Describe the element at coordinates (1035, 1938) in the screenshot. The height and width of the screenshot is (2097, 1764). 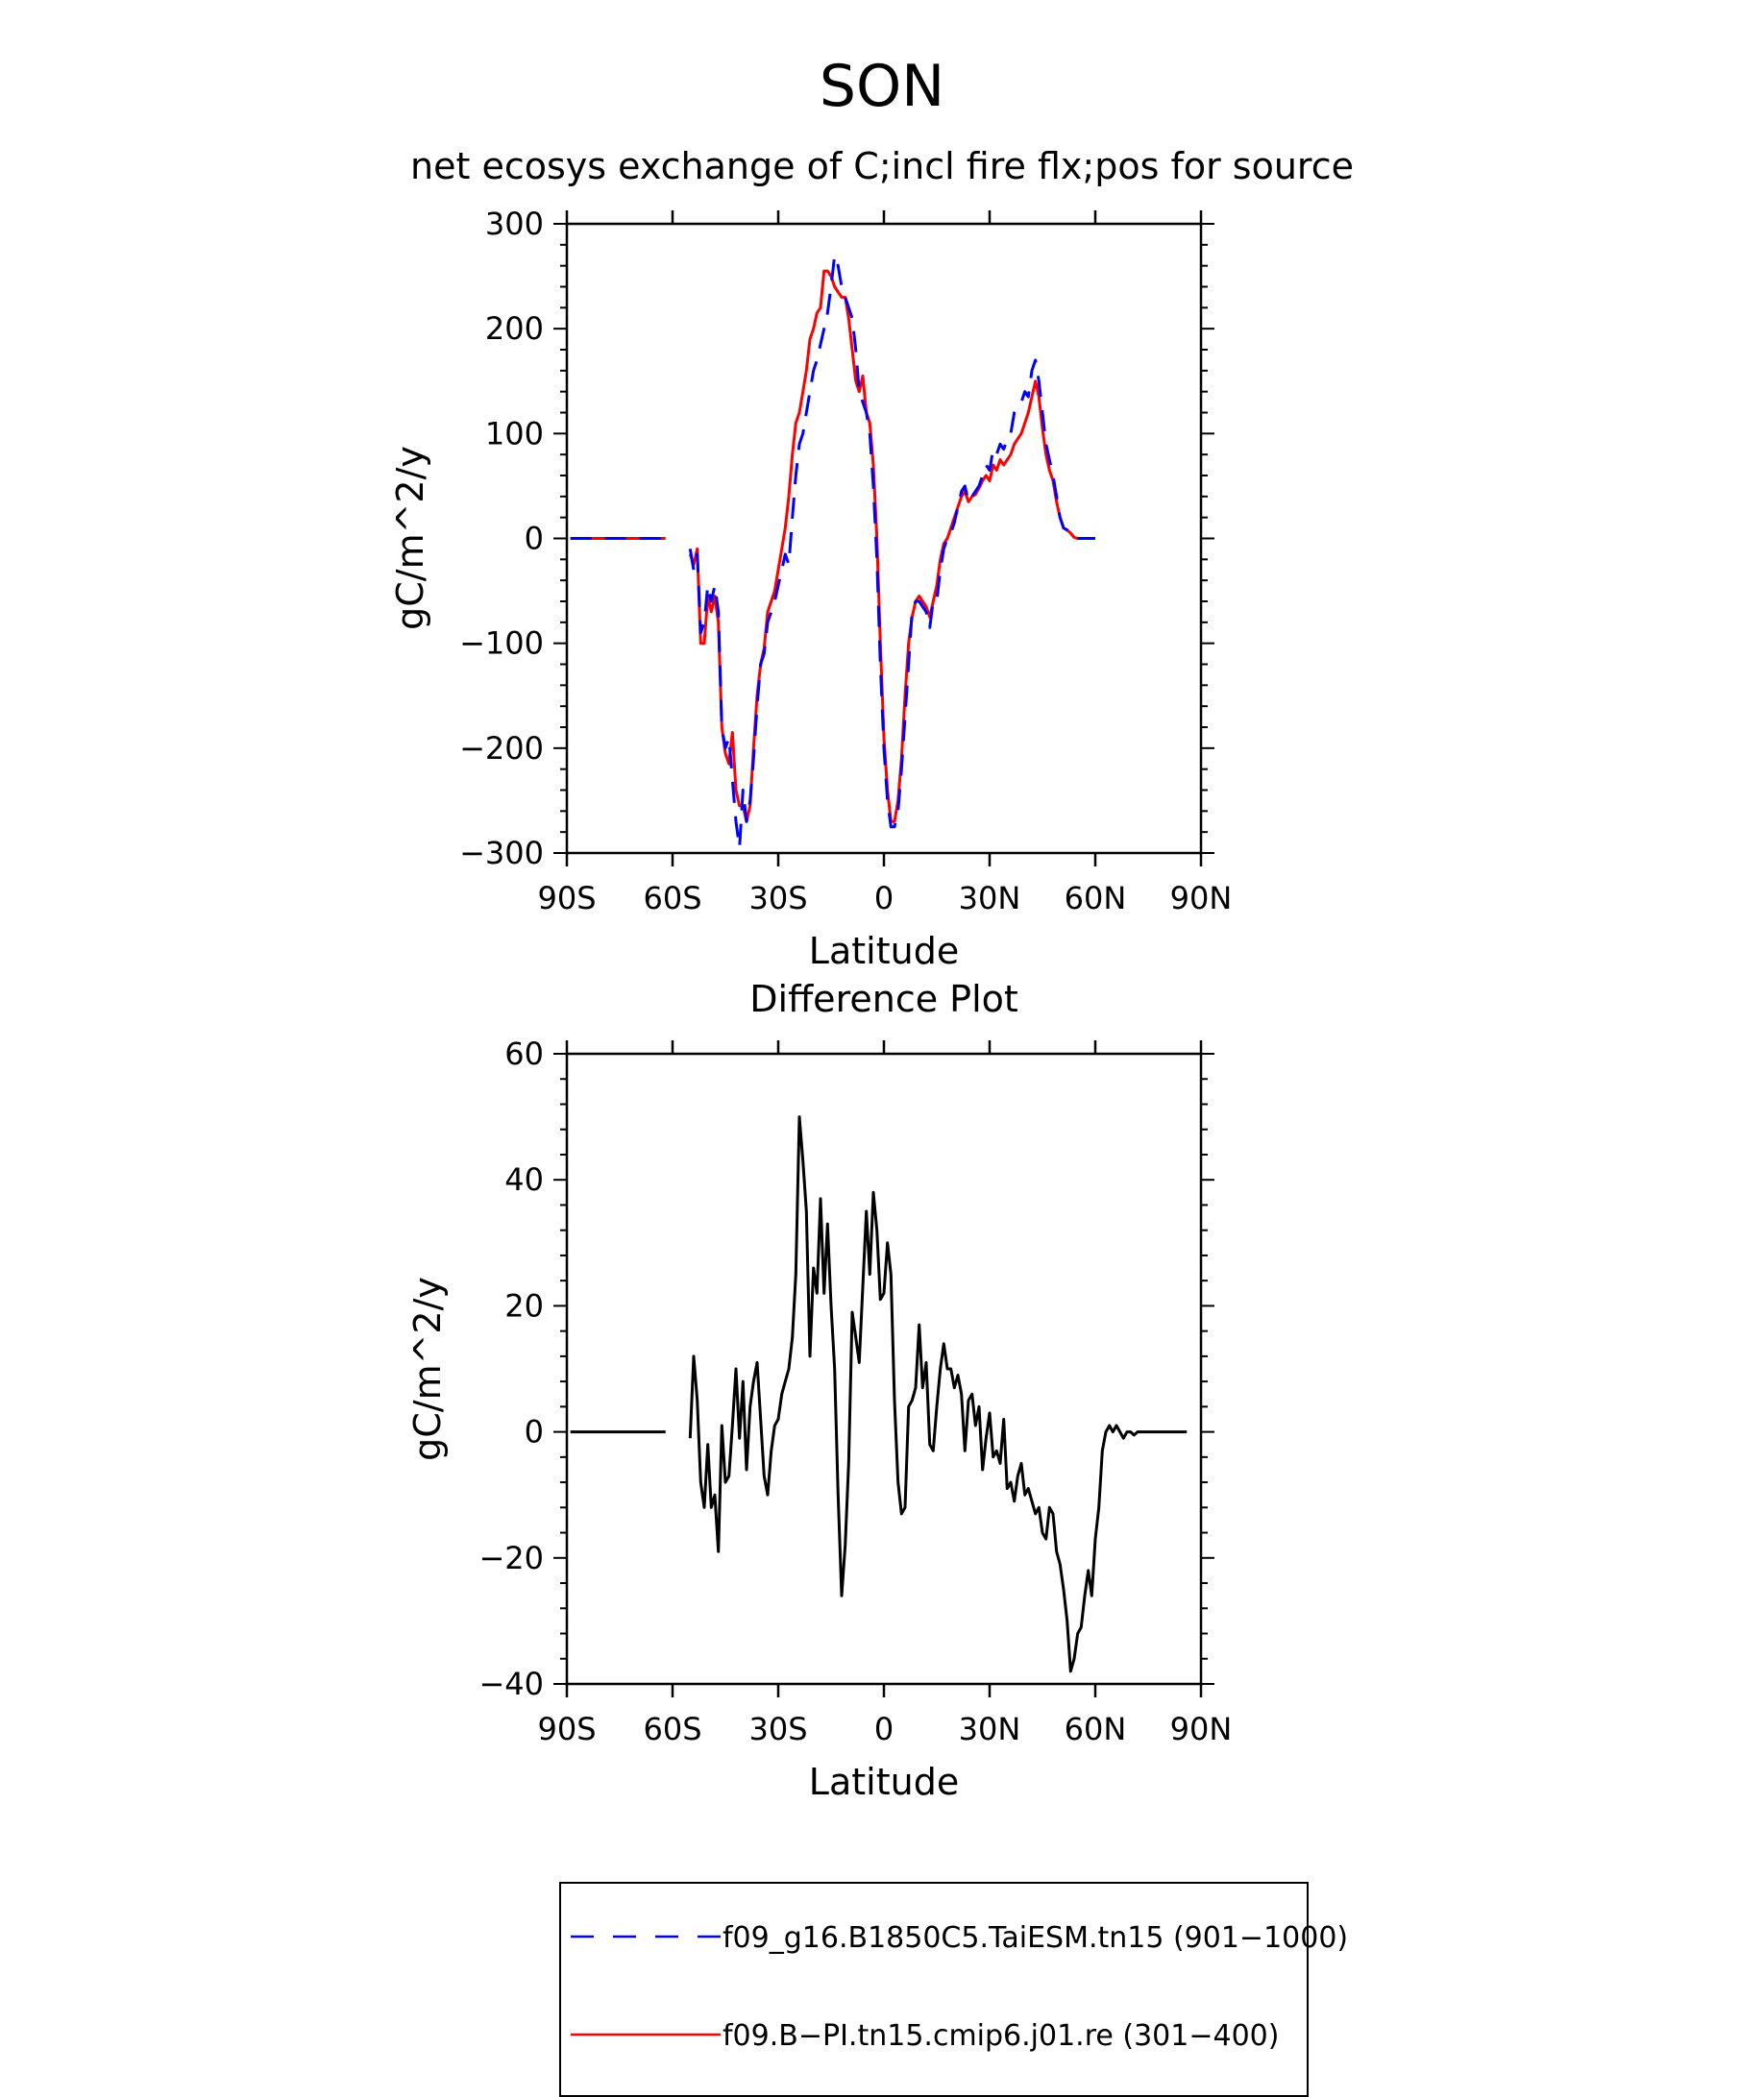
I see `legend-entry-label: f09_g16.B1850C5.TaiESM.tn15 (901−1000)` at that location.